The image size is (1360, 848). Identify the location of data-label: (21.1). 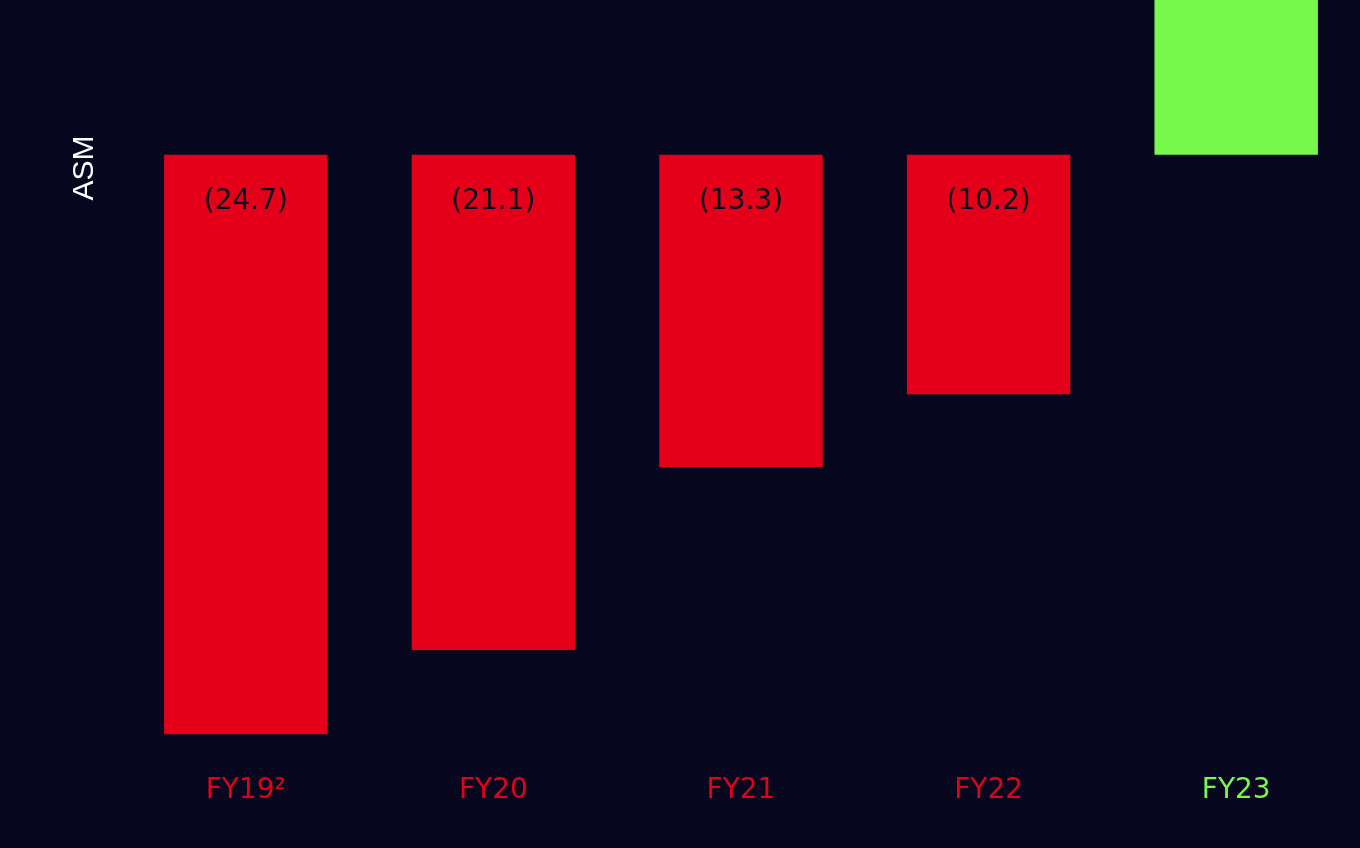
(493, 200).